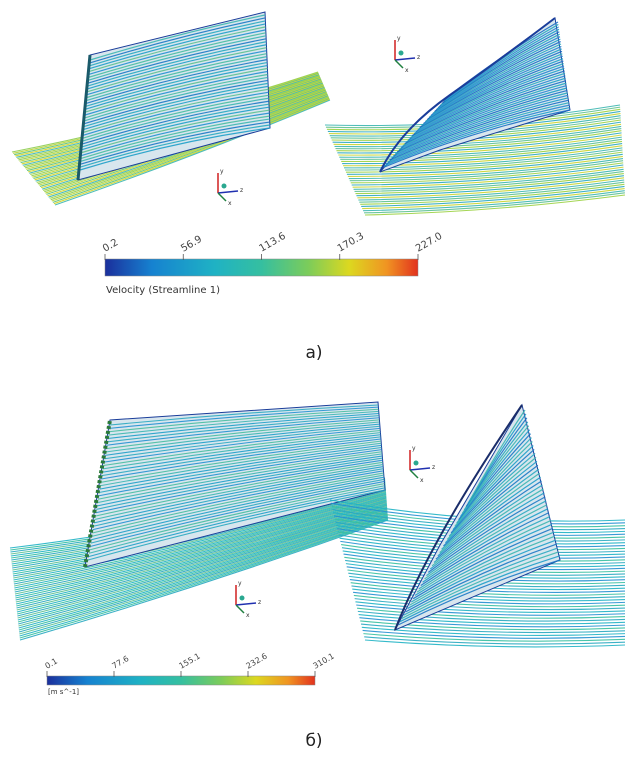  I want to click on colorbar, so click(181, 680).